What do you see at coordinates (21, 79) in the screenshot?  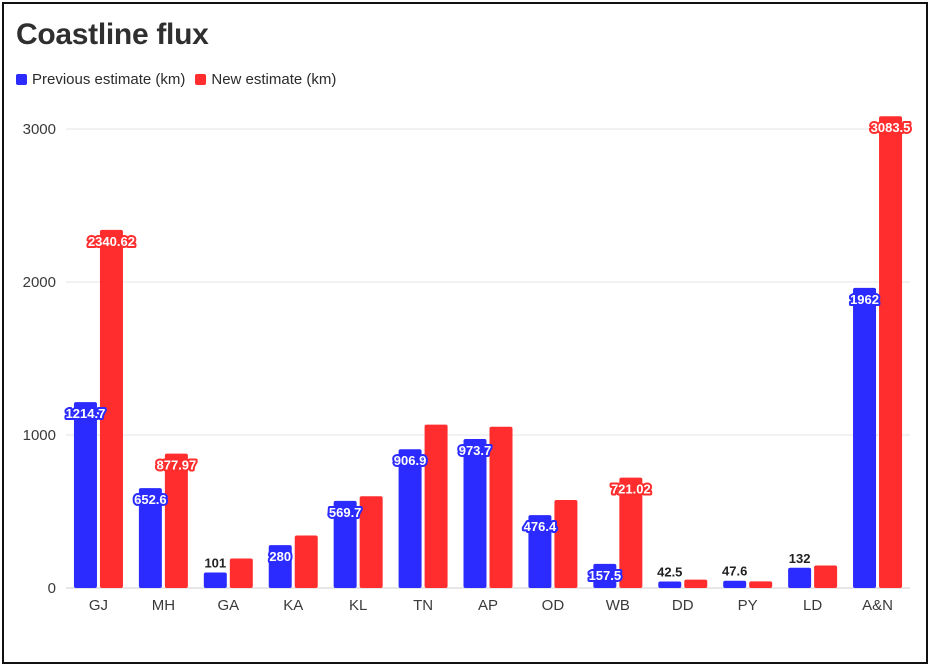 I see `legend-swatch-previous` at bounding box center [21, 79].